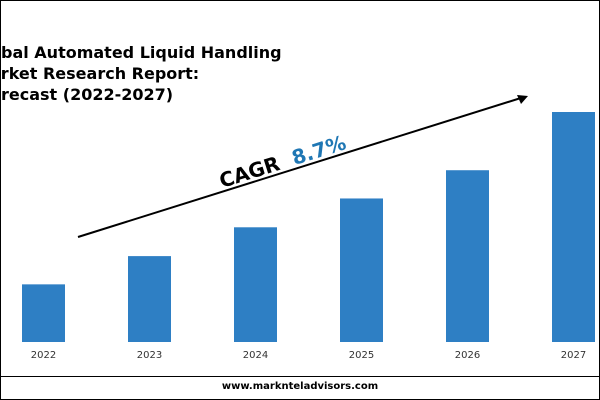 The image size is (600, 400). Describe the element at coordinates (43, 313) in the screenshot. I see `bar-2022` at that location.